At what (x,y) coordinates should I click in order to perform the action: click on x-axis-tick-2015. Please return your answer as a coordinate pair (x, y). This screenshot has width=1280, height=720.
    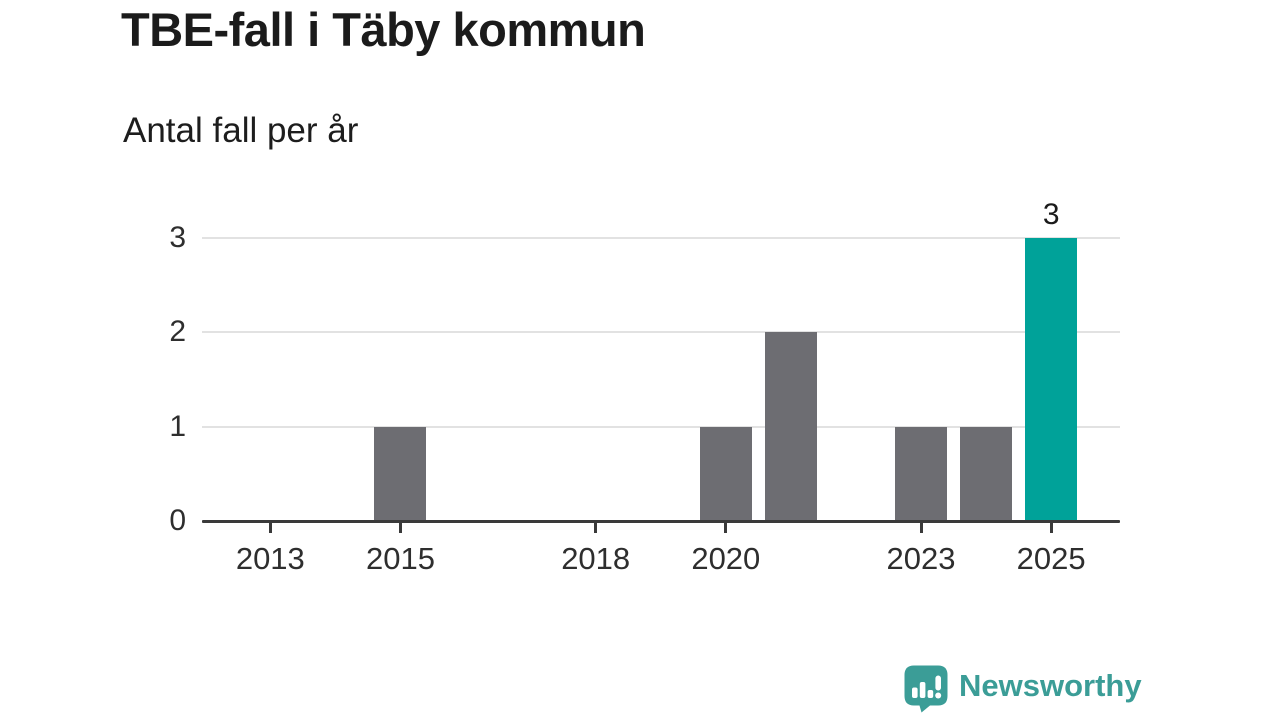
    Looking at the image, I should click on (400, 528).